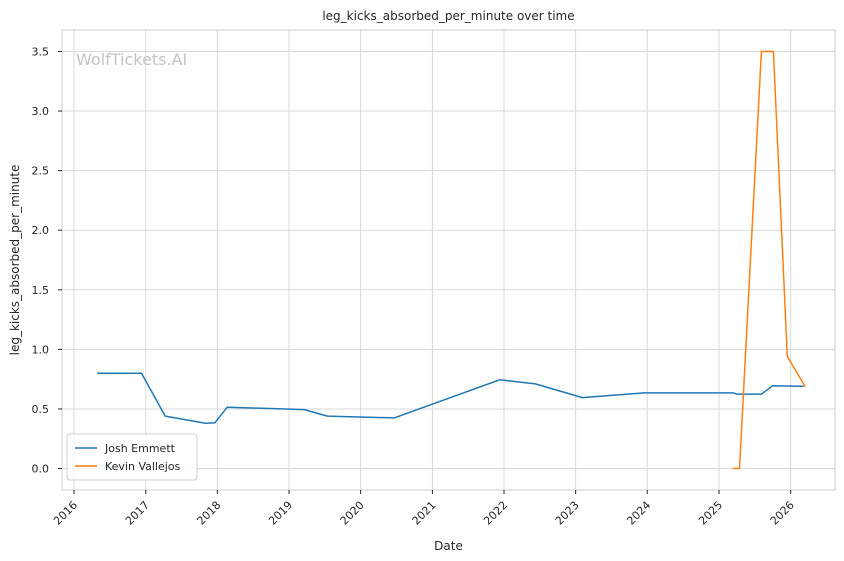  Describe the element at coordinates (41, 111) in the screenshot. I see `y-tick-label: 3.0` at that location.